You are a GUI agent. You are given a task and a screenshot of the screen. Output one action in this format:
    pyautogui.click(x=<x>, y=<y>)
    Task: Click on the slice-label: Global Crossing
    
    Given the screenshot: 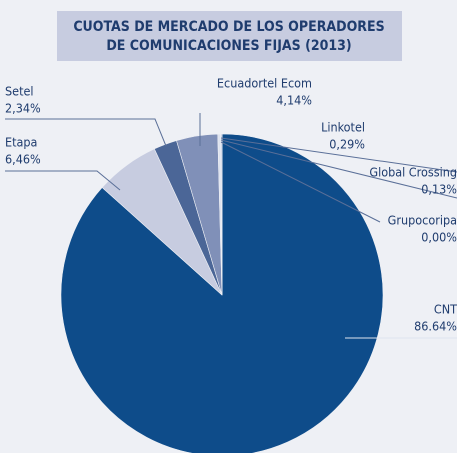 What is the action you would take?
    pyautogui.click(x=413, y=172)
    